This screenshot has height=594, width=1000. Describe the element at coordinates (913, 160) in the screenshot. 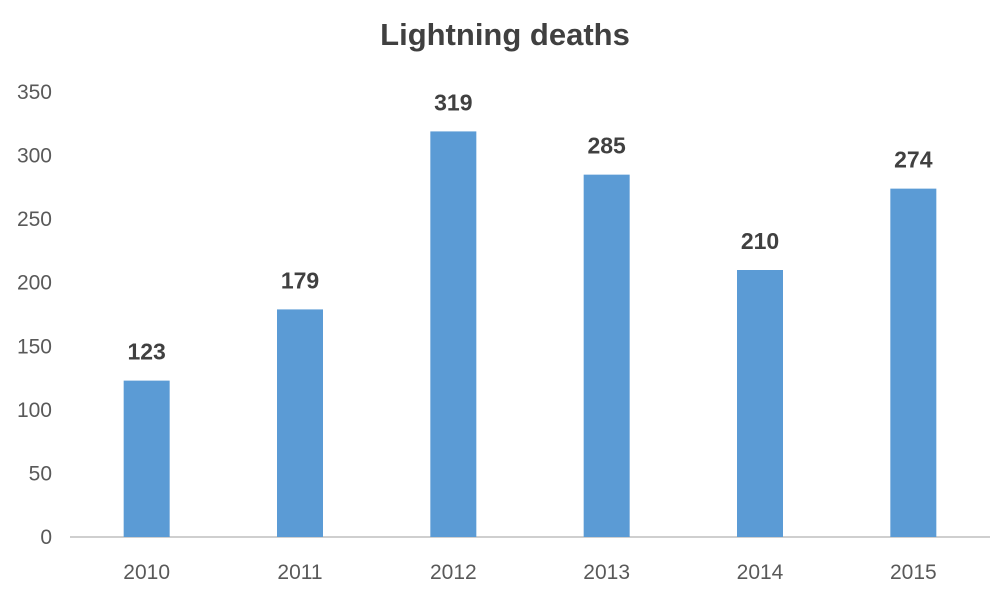

I see `bar-data-label: 274` at that location.